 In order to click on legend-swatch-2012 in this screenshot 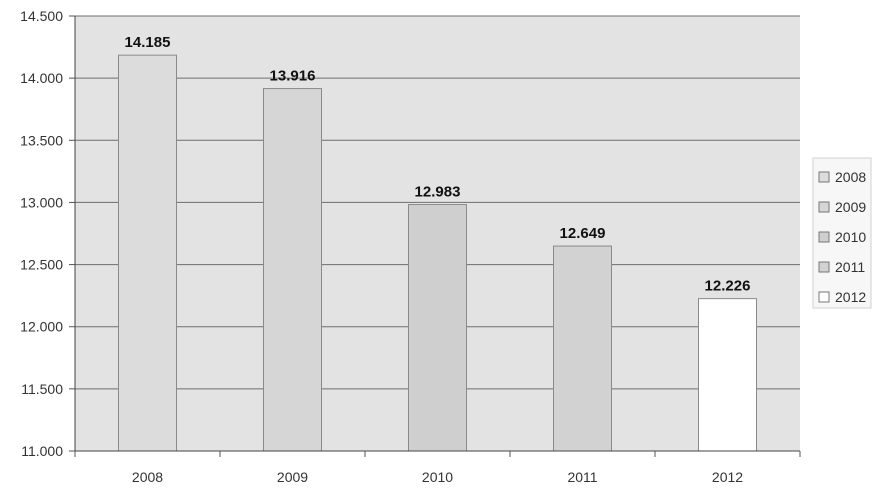, I will do `click(824, 297)`.